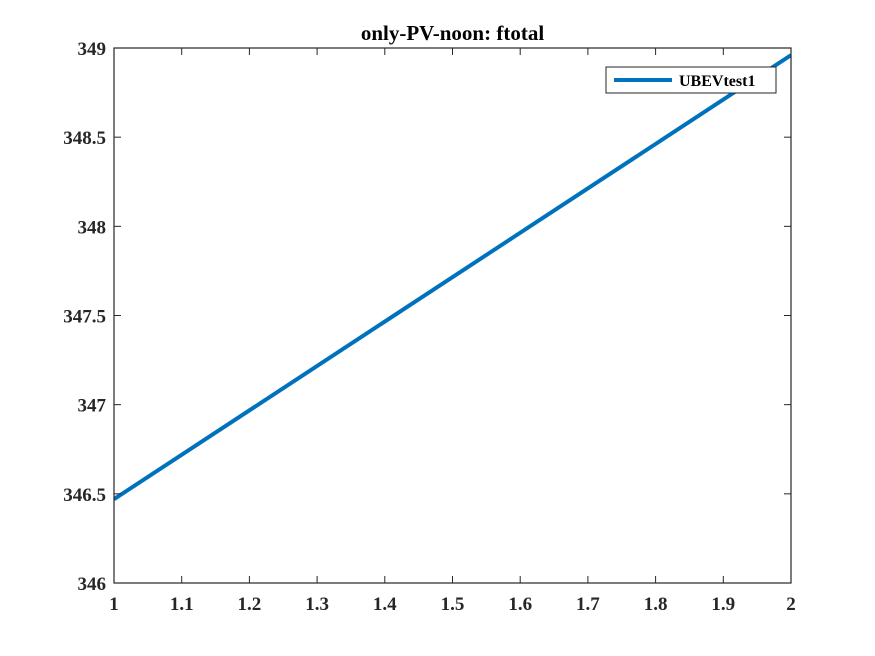 The height and width of the screenshot is (656, 875). I want to click on x-tick-label: 1.3, so click(317, 604).